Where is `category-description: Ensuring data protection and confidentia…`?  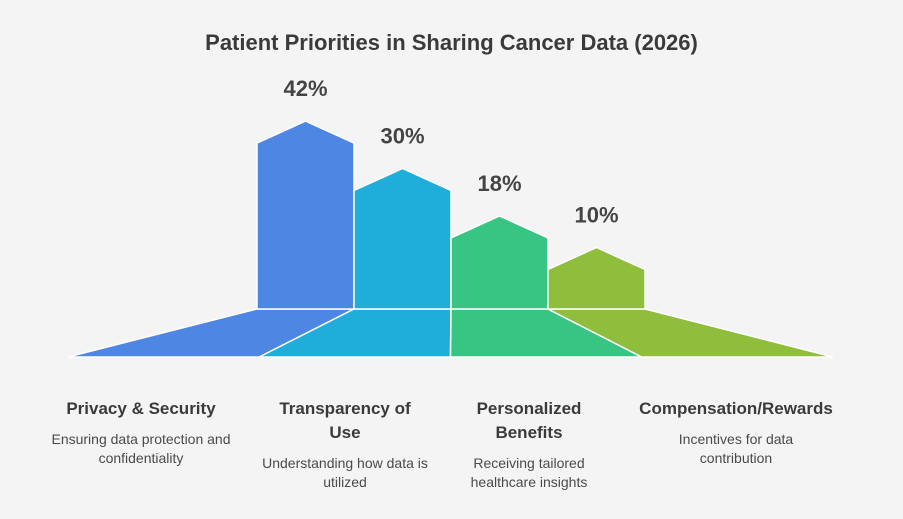
category-description: Ensuring data protection and confidentia… is located at coordinates (141, 448).